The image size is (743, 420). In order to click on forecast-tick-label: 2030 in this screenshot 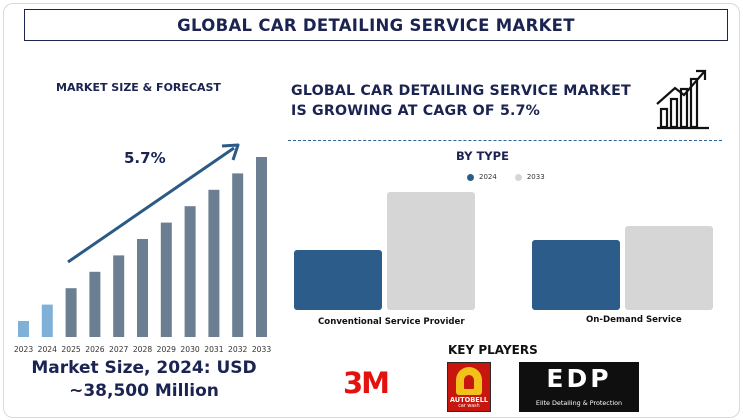, I will do `click(189, 349)`.